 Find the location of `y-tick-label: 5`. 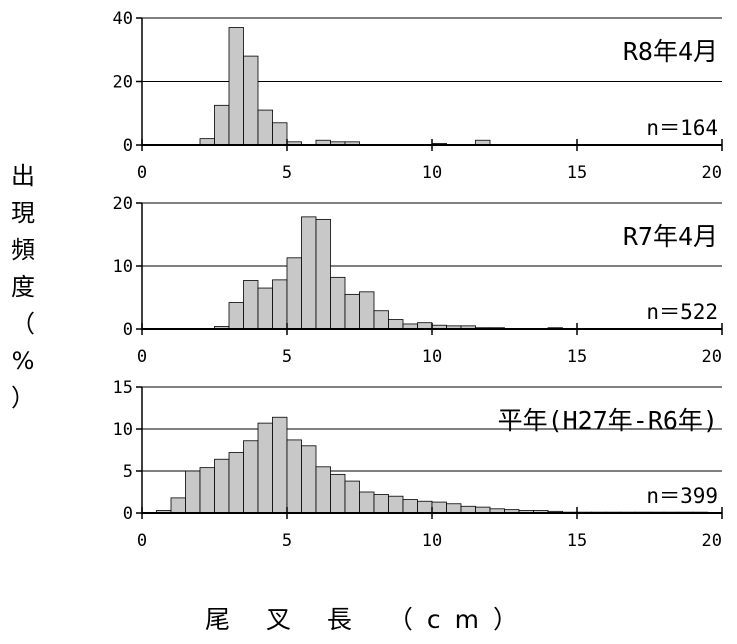

y-tick-label: 5 is located at coordinates (128, 472).